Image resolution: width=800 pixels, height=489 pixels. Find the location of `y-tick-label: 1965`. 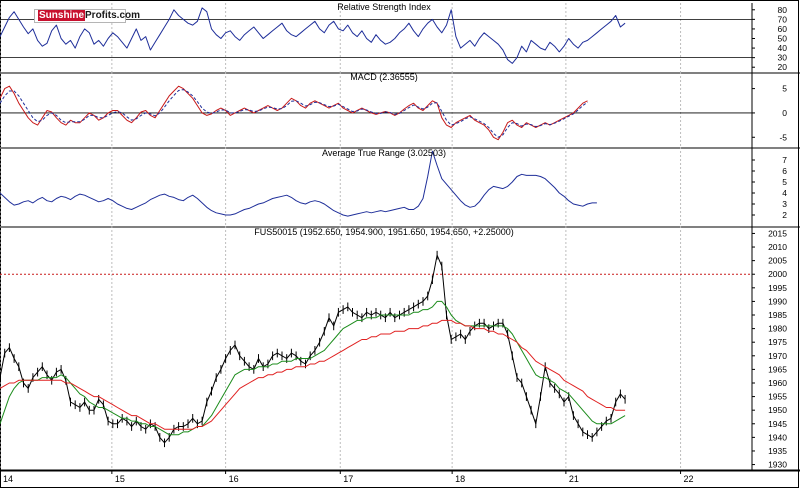

y-tick-label: 1965 is located at coordinates (777, 369).